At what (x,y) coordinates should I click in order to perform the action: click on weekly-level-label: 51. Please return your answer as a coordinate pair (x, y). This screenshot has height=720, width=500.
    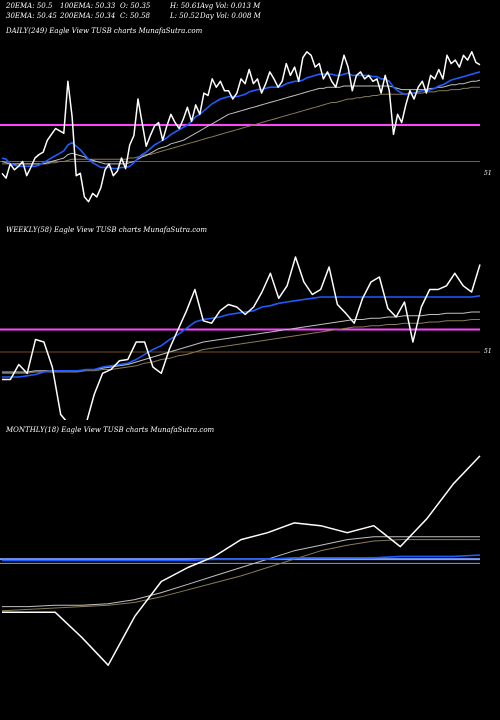
    Looking at the image, I should click on (488, 351).